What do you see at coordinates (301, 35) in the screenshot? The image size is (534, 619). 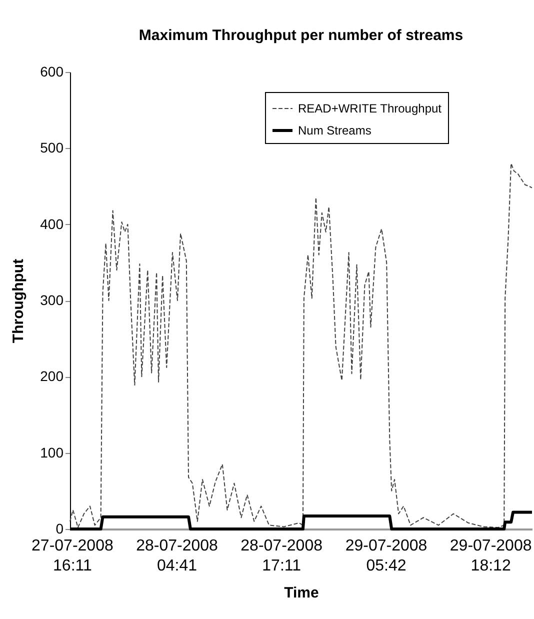 I see `chart-title: Maximum Throughput per number of streams` at bounding box center [301, 35].